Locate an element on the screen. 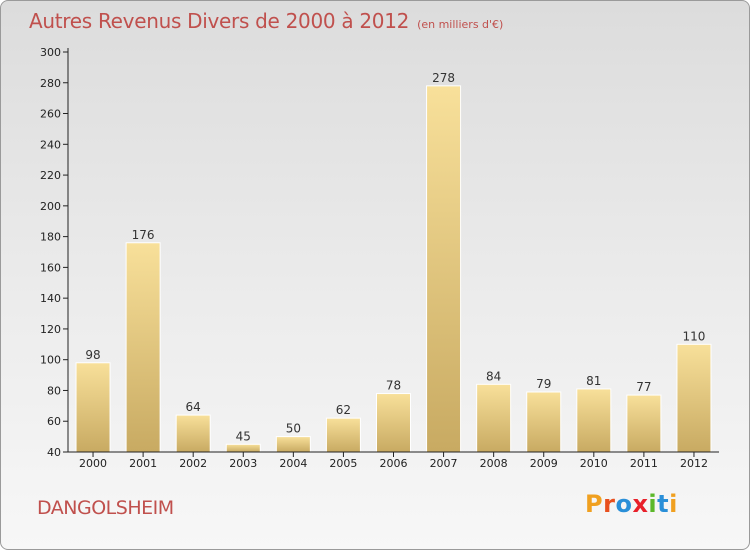  commune-name: DANGOLSHEIM is located at coordinates (105, 508).